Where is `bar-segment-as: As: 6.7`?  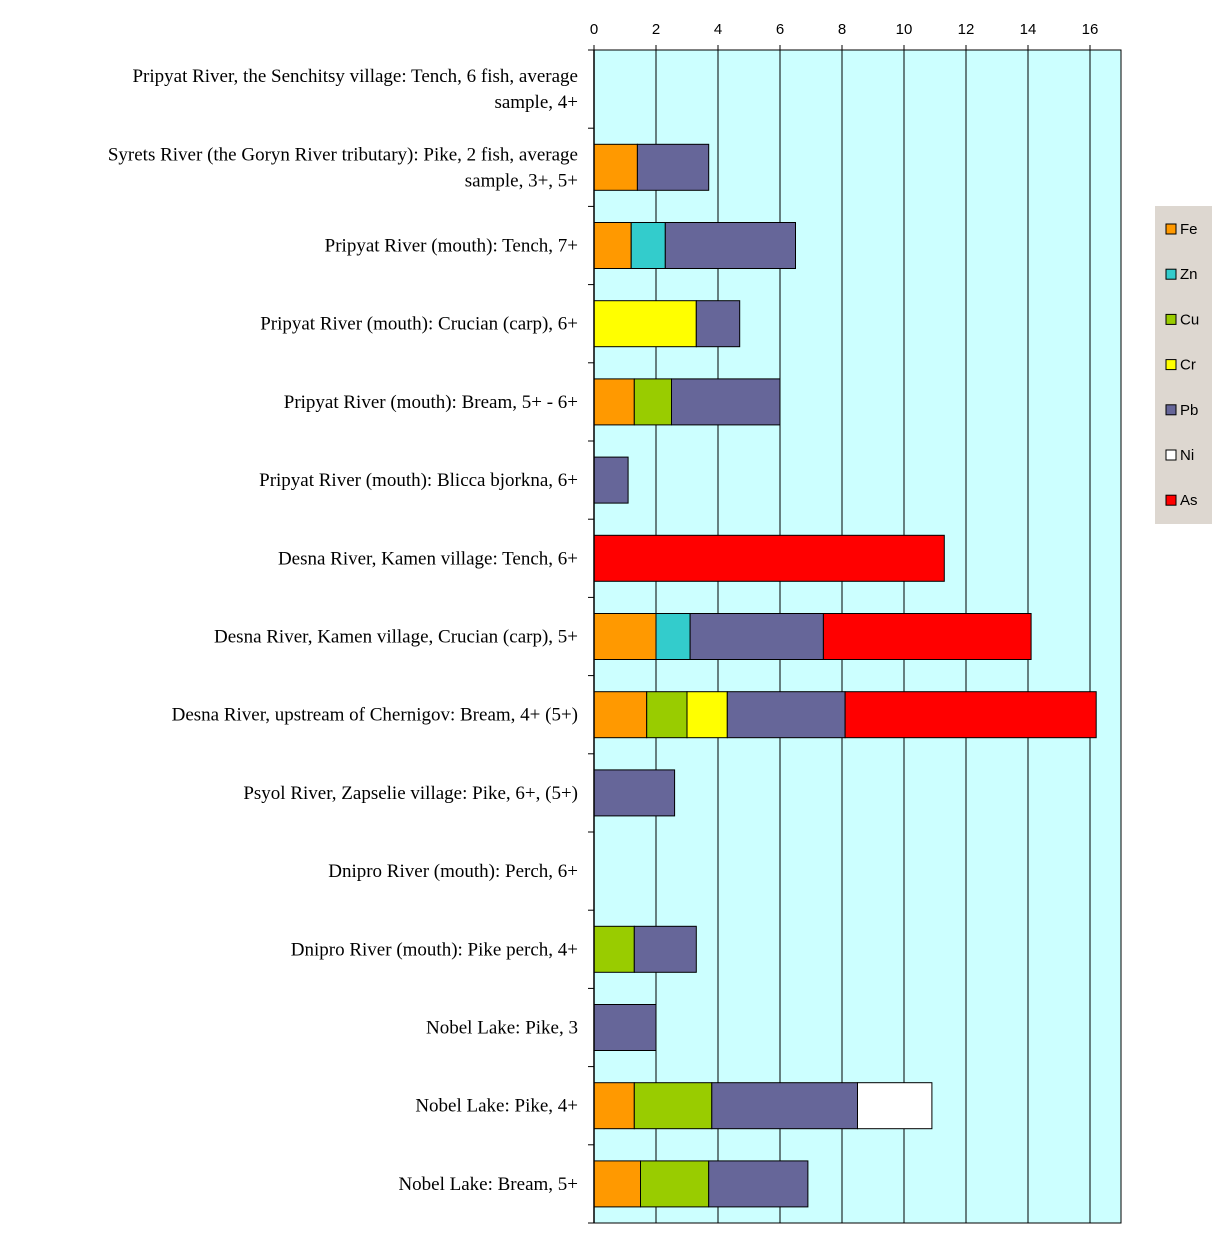
bar-segment-as: As: 6.7 is located at coordinates (927, 636).